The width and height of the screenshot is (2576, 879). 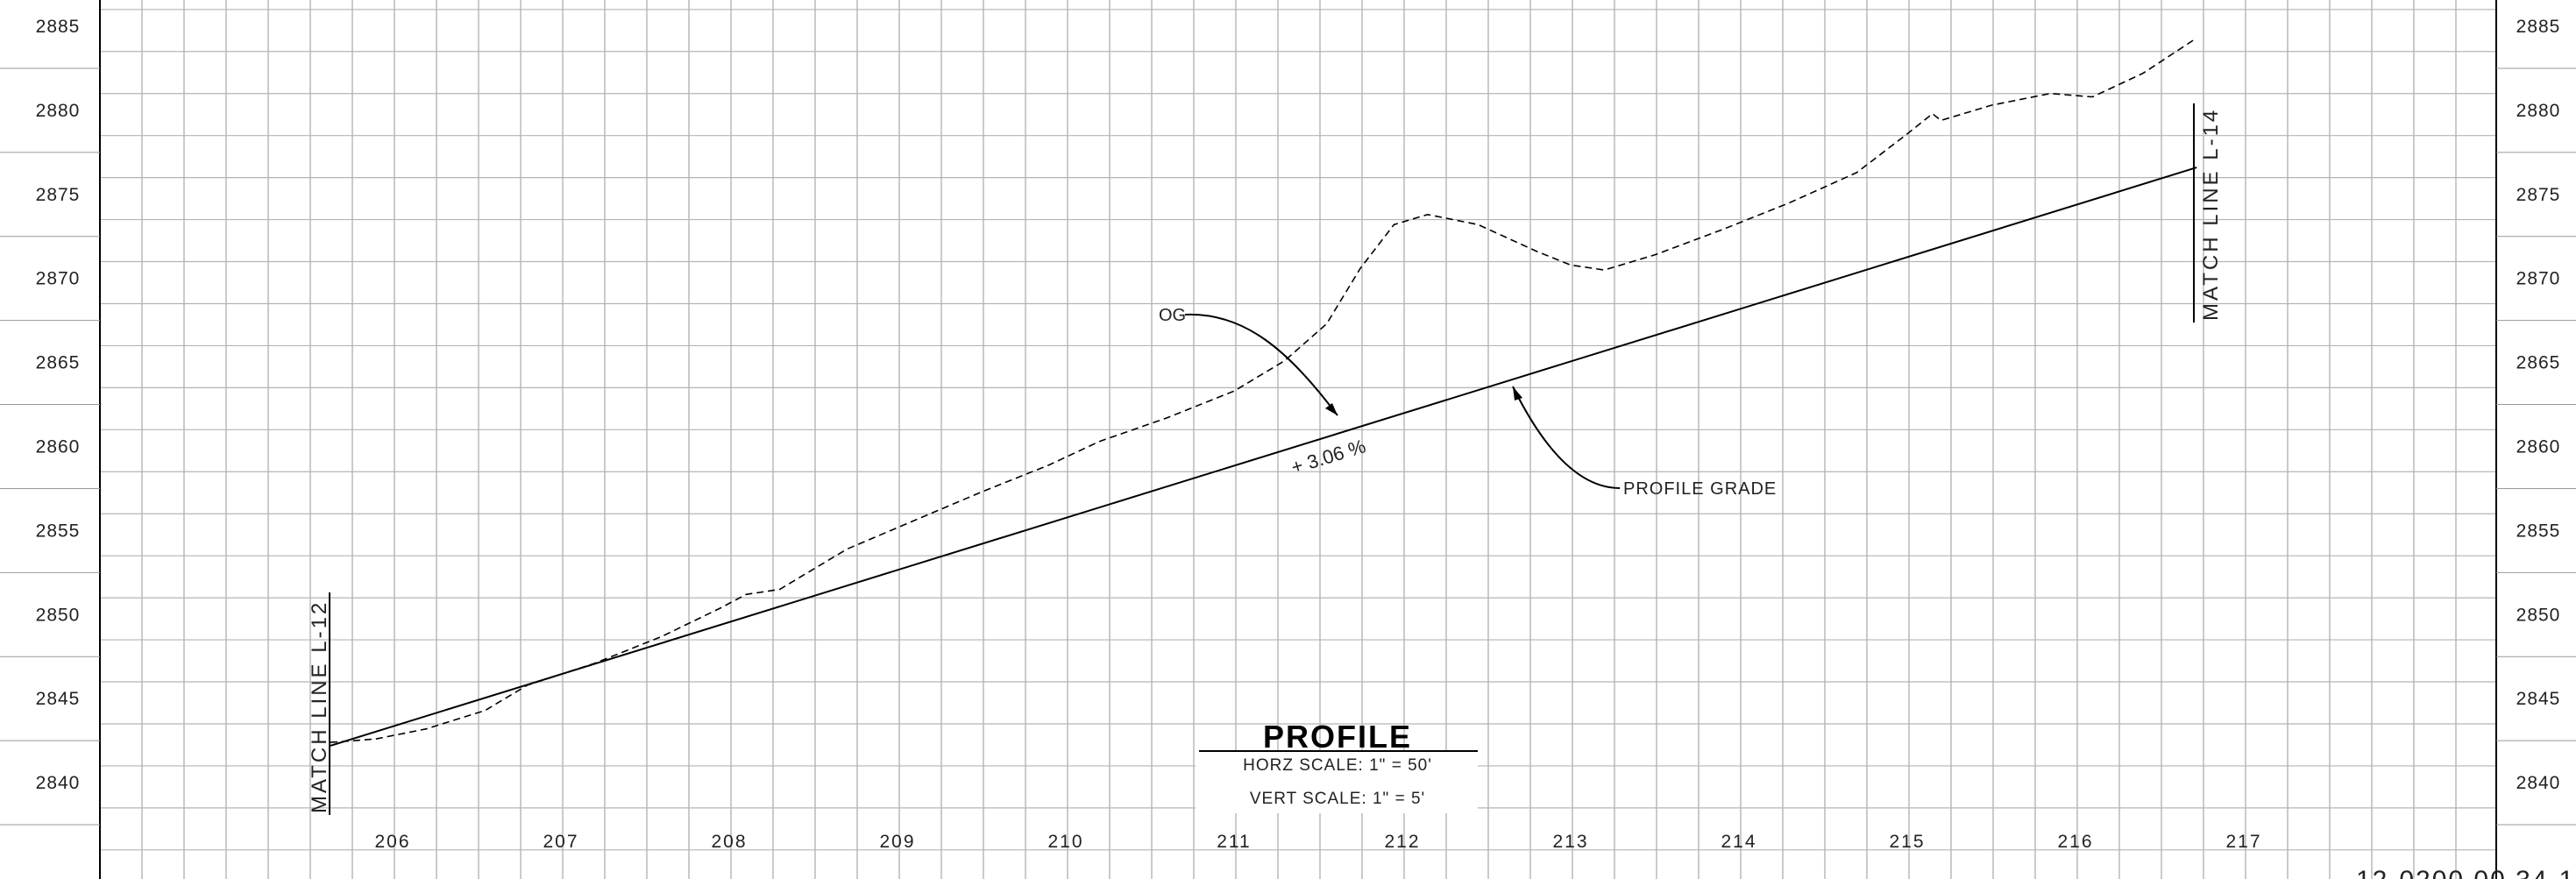 What do you see at coordinates (58, 27) in the screenshot?
I see `elevation-label-left: 2885` at bounding box center [58, 27].